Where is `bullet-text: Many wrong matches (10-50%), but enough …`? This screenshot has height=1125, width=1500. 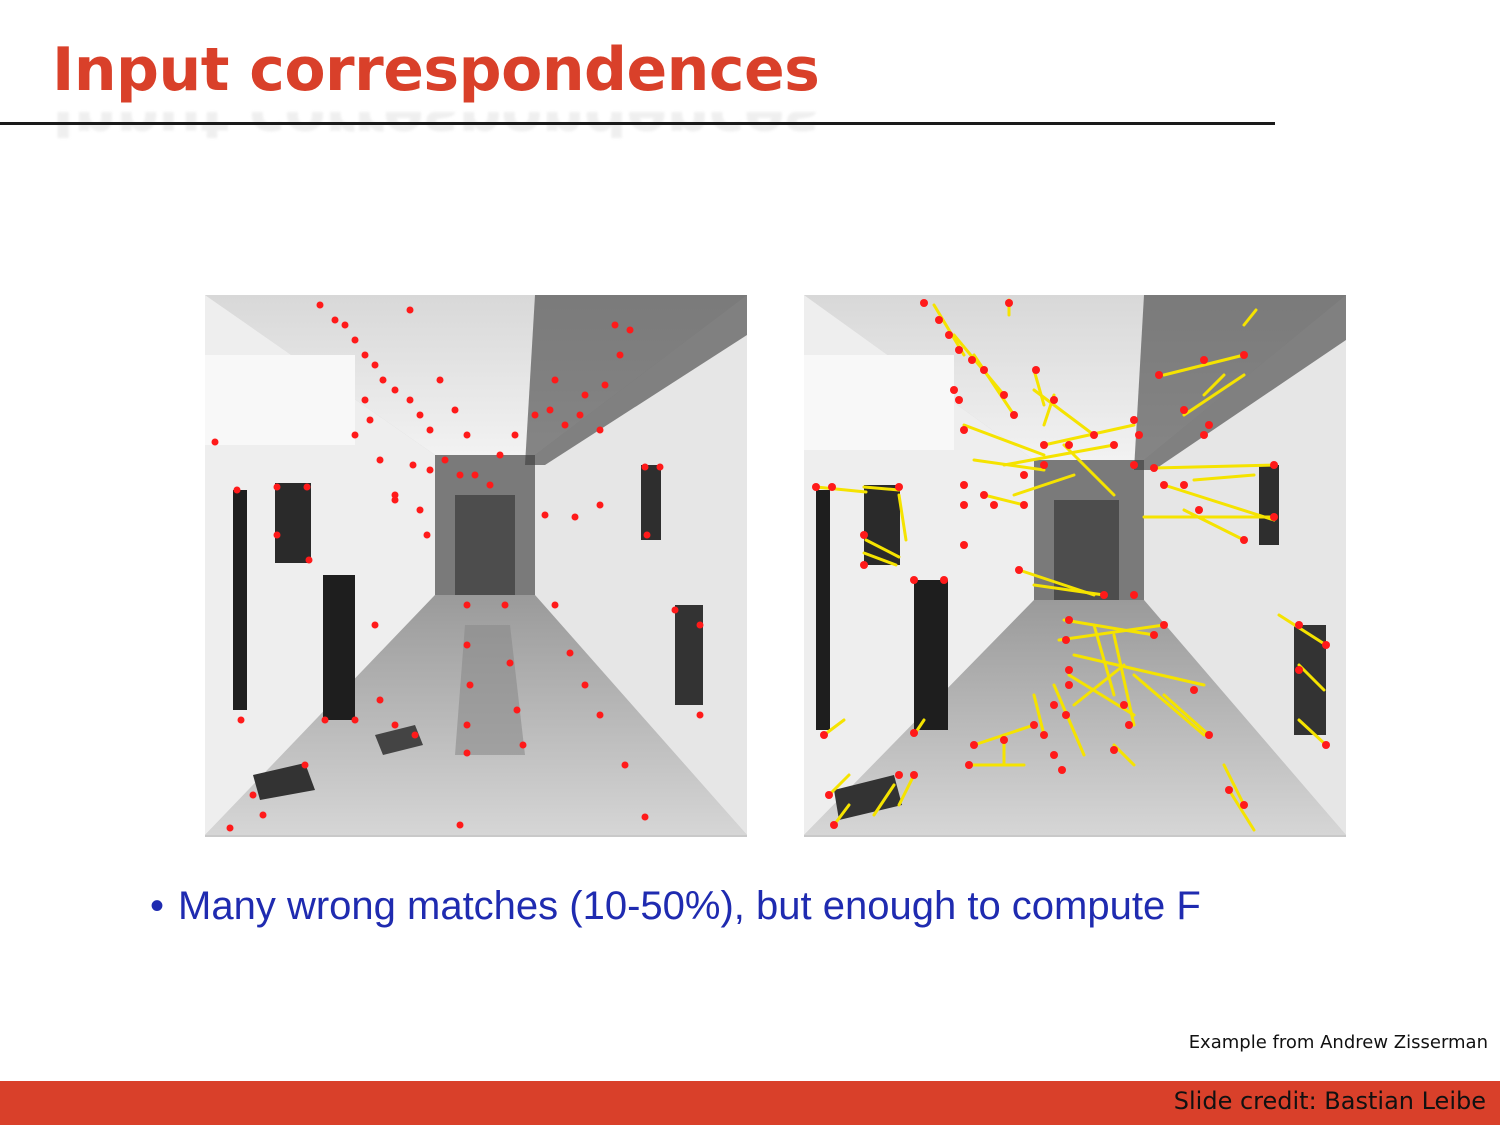 bullet-text: Many wrong matches (10-50%), but enough … is located at coordinates (689, 906).